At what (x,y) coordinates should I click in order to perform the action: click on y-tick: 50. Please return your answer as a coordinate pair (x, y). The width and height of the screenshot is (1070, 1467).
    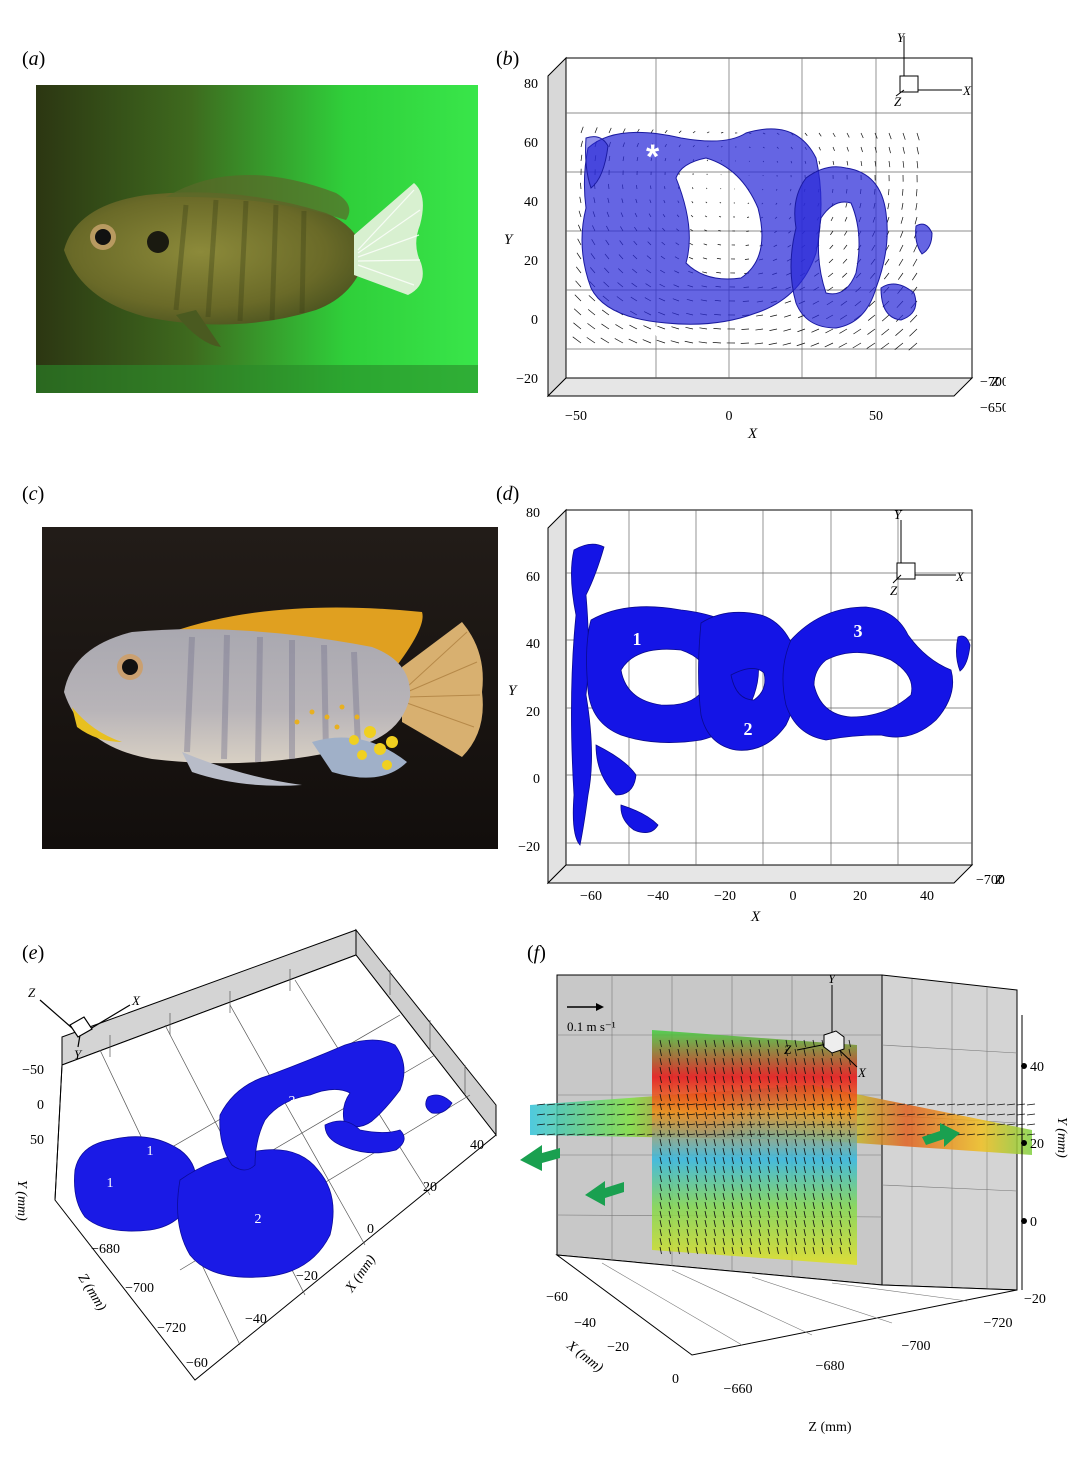
    Looking at the image, I should click on (37, 1140).